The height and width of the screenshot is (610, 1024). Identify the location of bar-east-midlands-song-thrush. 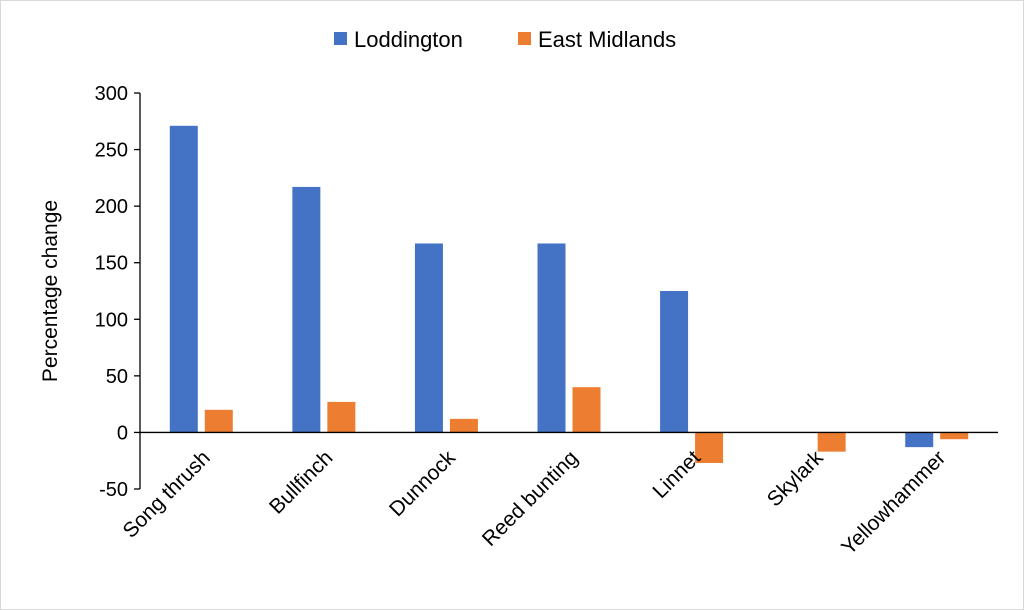
(218, 421).